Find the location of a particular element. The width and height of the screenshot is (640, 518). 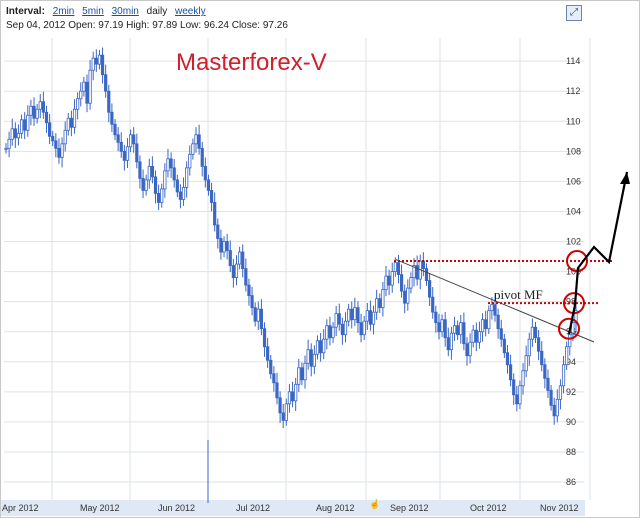

interval-weekly-link: weekly is located at coordinates (190, 11).